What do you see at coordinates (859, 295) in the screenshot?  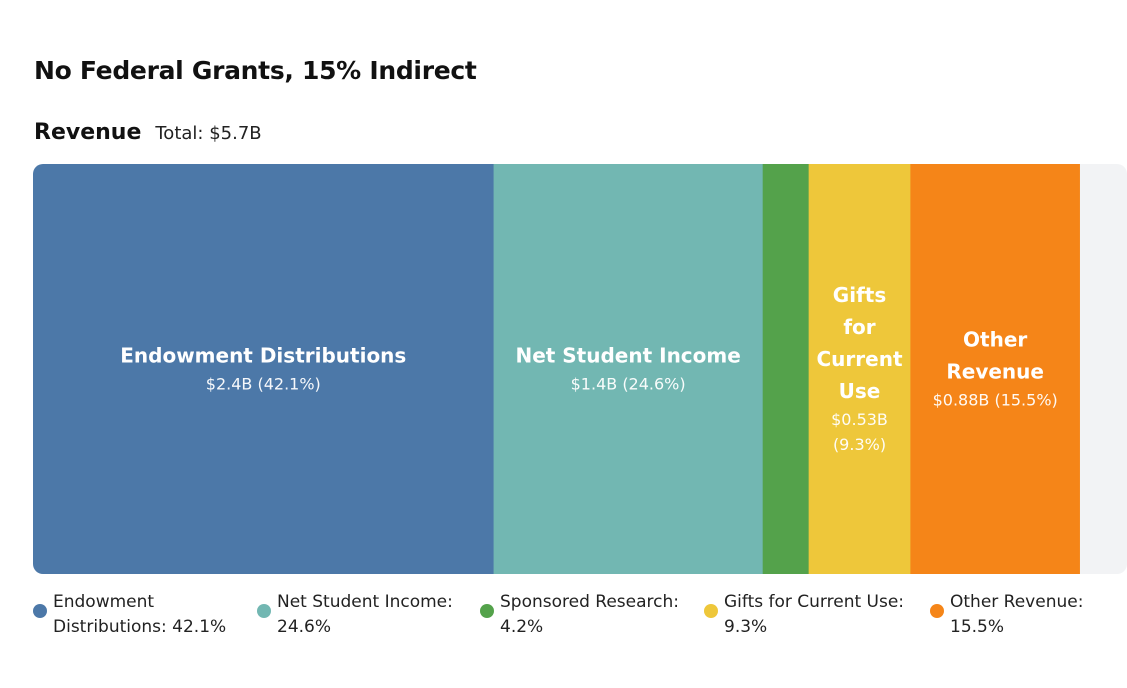 I see `segment-label-gifts-for-current-use-0: Gifts` at bounding box center [859, 295].